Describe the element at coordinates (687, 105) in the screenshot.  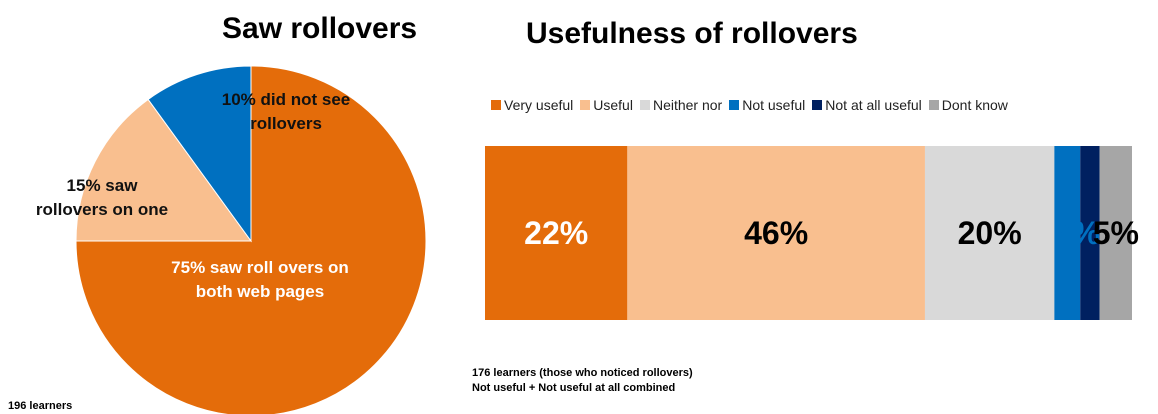
I see `legend-label-neither-nor: Neither nor` at that location.